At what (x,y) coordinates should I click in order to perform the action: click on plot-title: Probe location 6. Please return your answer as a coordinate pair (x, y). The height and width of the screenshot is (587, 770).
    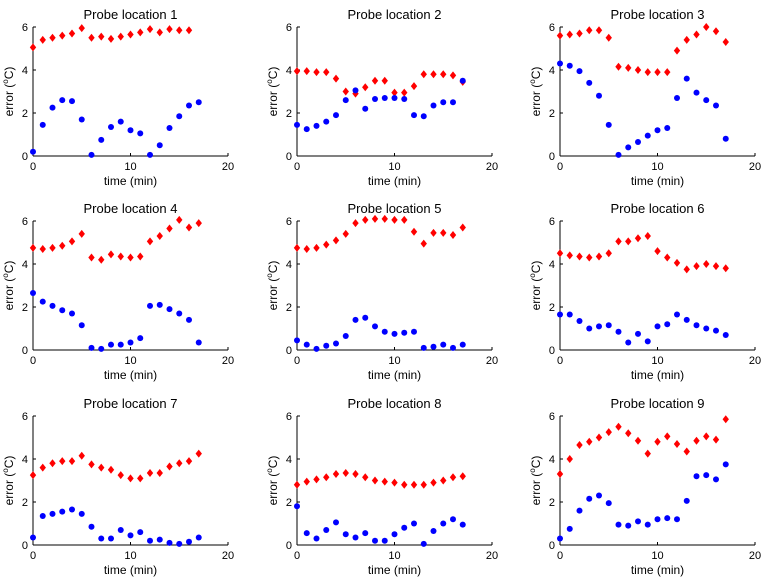
    Looking at the image, I should click on (658, 208).